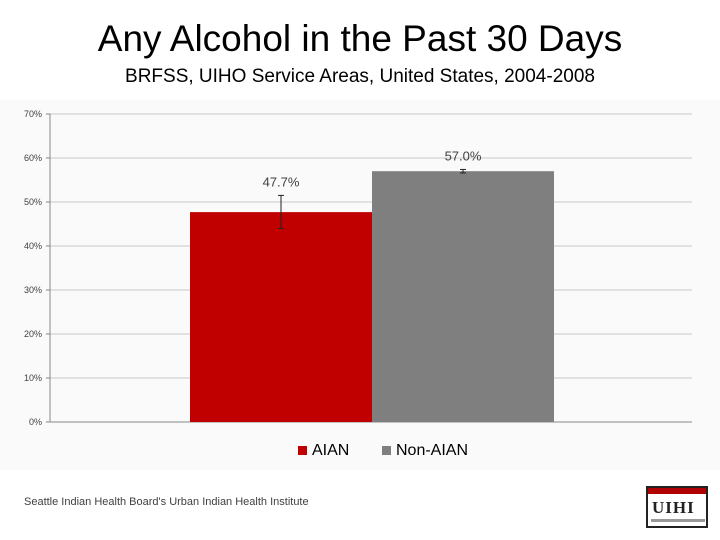  I want to click on y-tick-label: 70%, so click(33, 114).